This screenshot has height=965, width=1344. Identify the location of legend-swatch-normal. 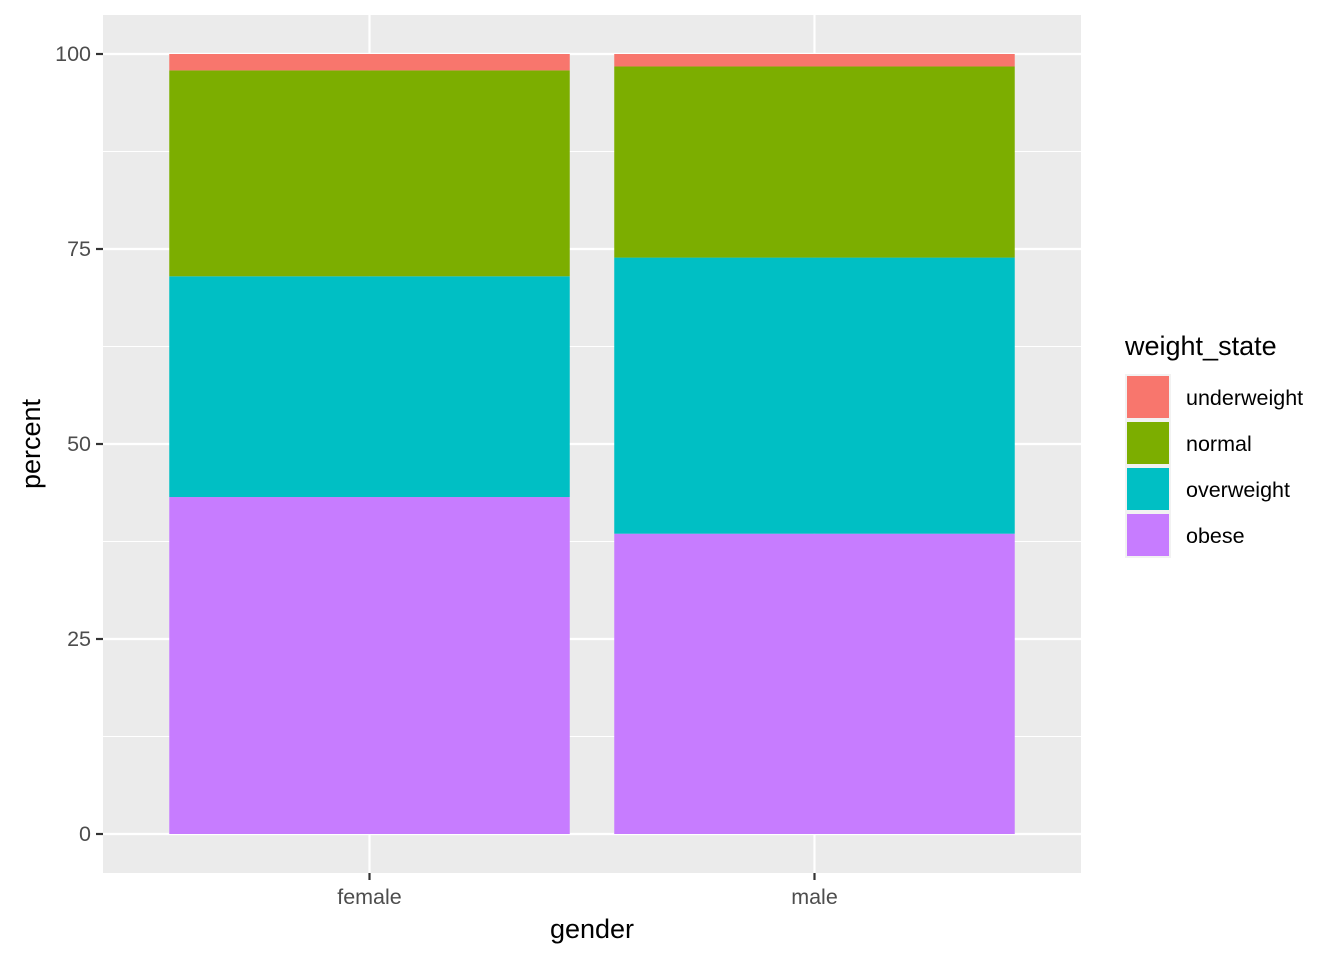
(1148, 443).